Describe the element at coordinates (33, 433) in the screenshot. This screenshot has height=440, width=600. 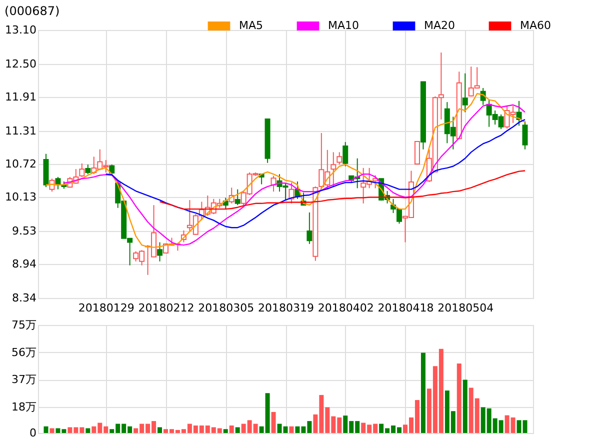
I see `y-tick-label: 0` at that location.